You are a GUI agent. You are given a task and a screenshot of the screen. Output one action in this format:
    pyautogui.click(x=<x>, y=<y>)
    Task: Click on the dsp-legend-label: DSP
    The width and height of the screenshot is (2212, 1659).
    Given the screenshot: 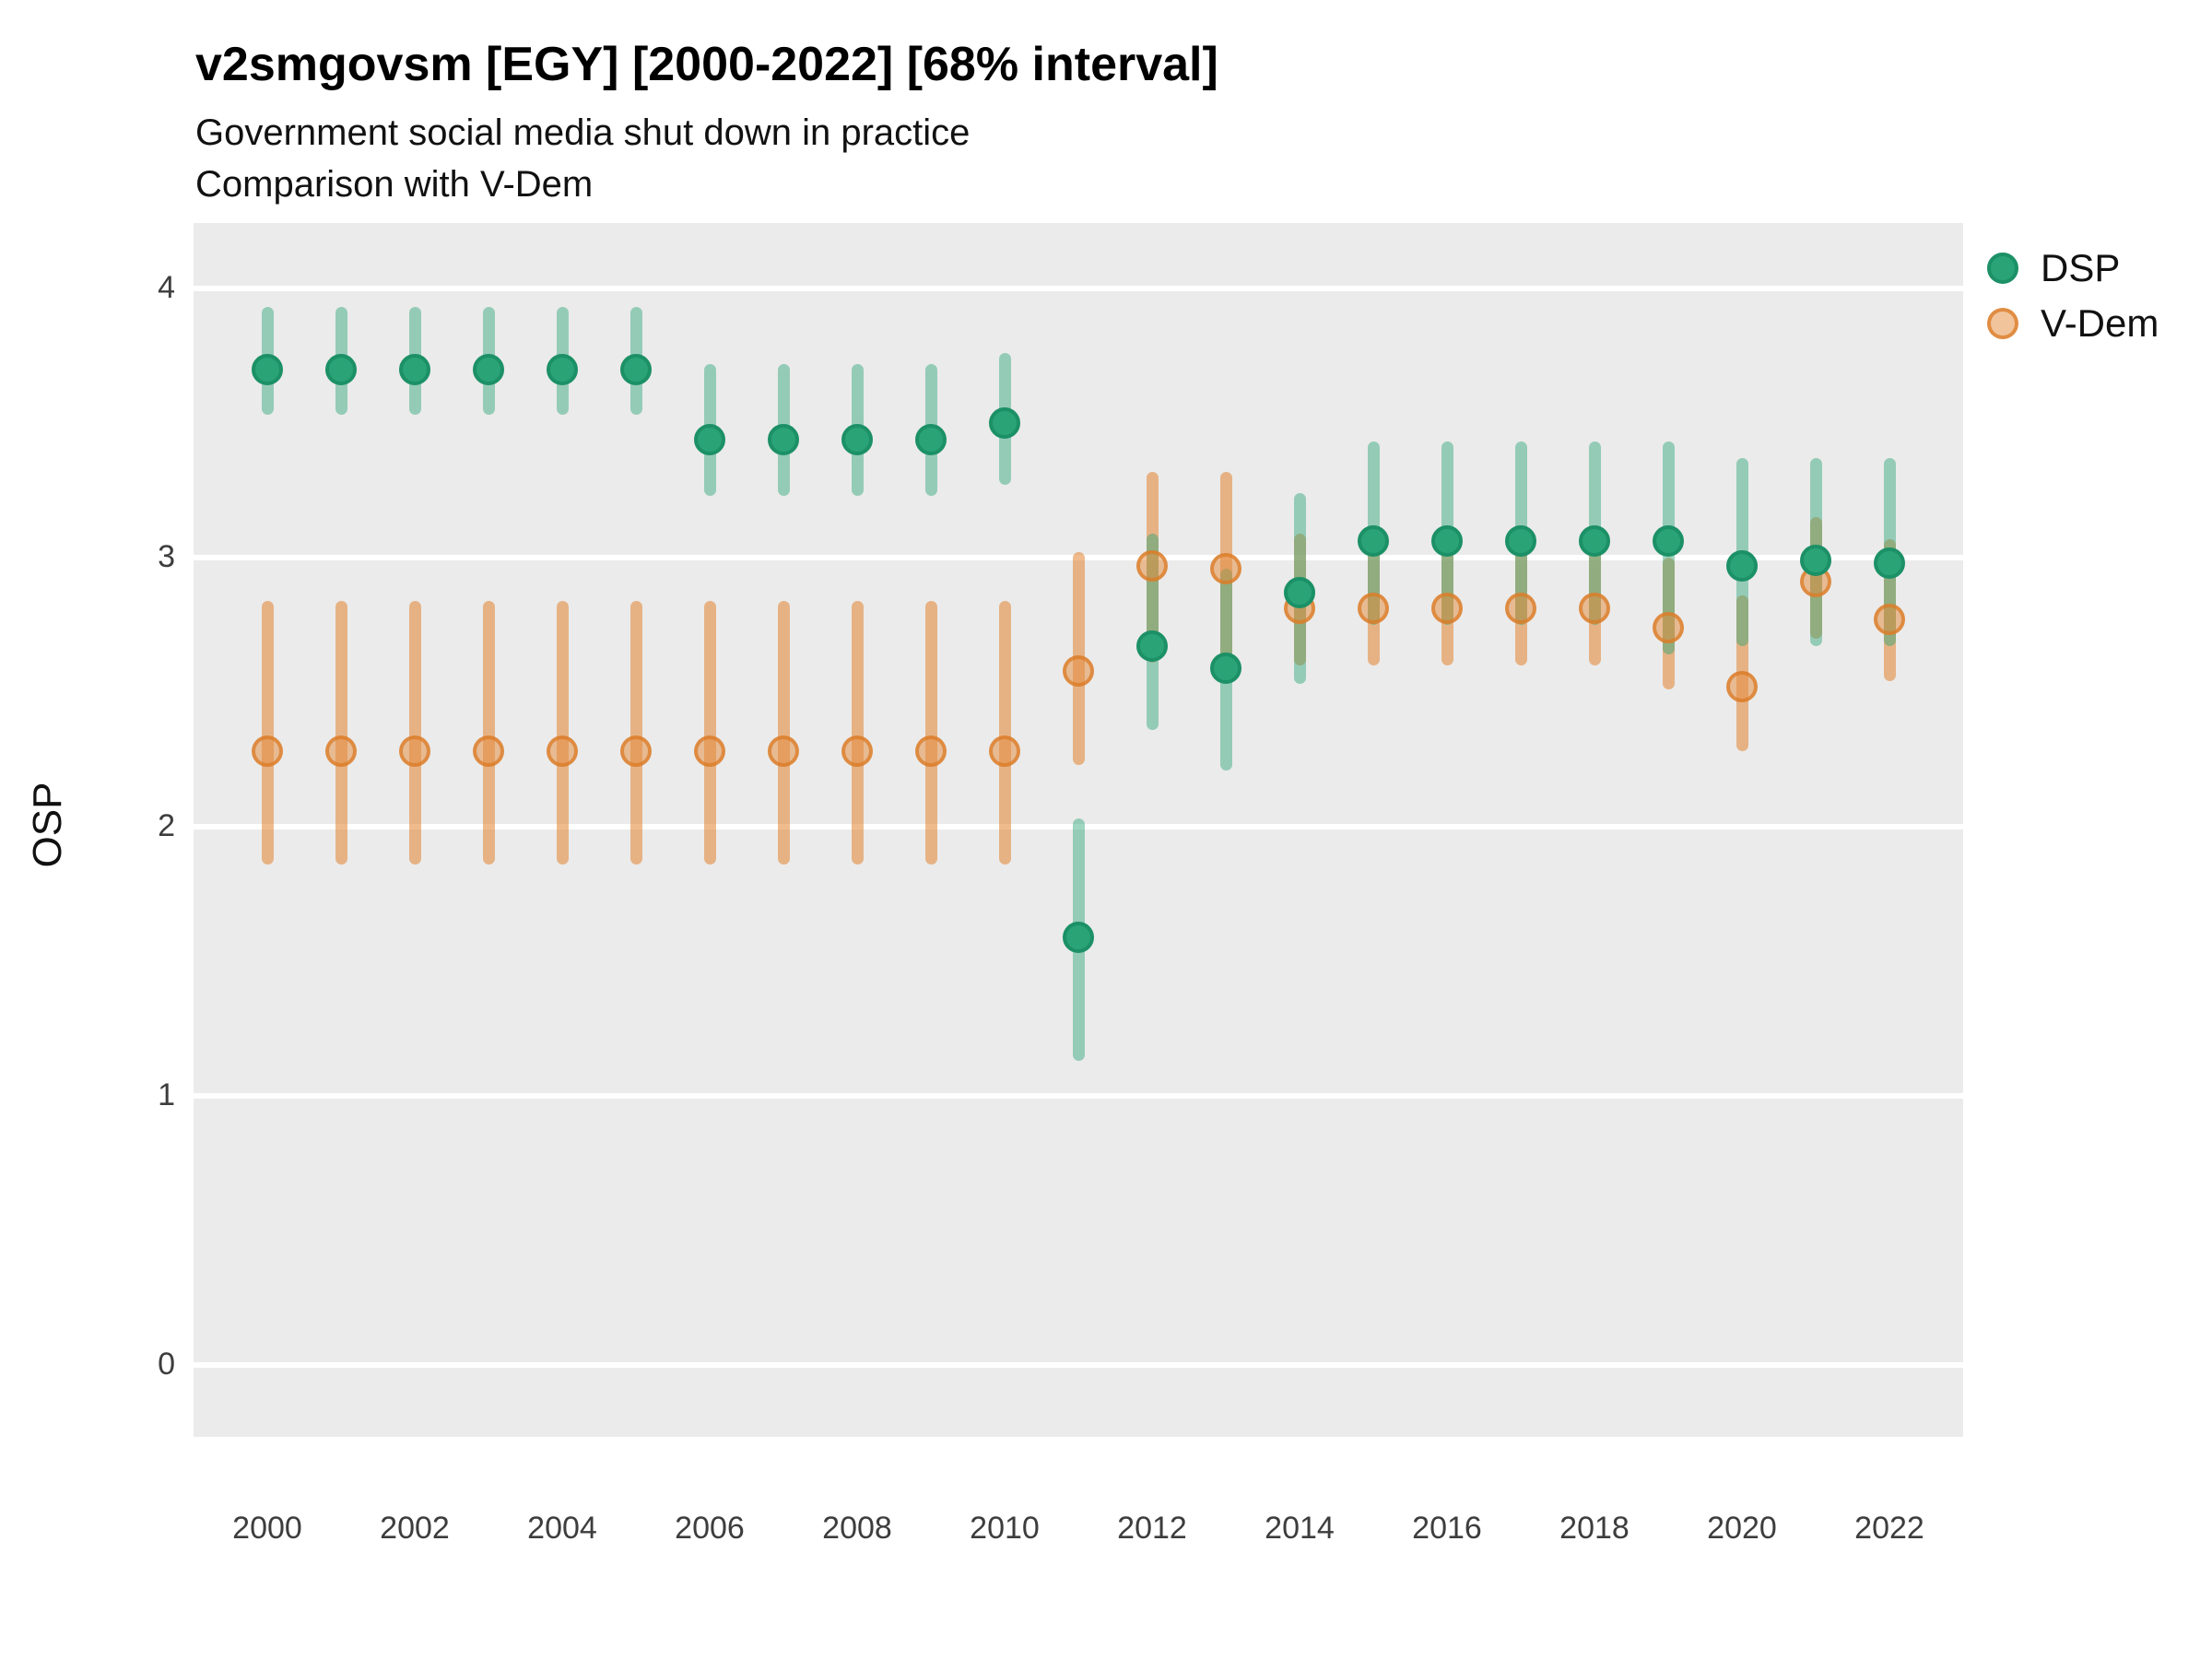 What is the action you would take?
    pyautogui.click(x=2081, y=267)
    